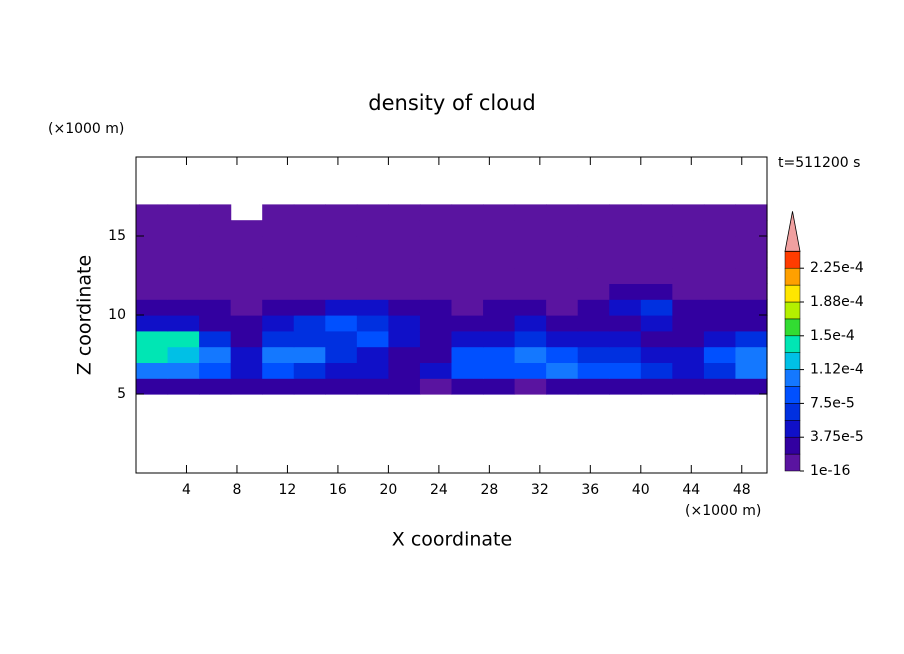 The height and width of the screenshot is (654, 904). What do you see at coordinates (641, 490) in the screenshot?
I see `x-tick-label: 40` at bounding box center [641, 490].